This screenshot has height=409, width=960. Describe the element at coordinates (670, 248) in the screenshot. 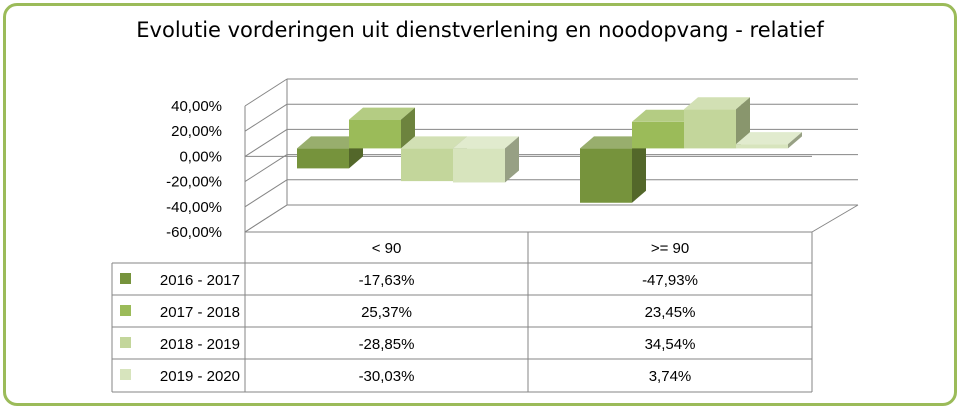

I see `x-tick-label: >= 90` at that location.